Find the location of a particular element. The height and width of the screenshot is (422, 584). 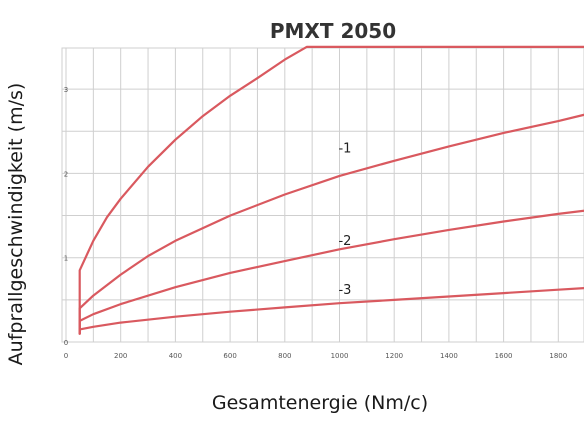

y-tick-label: 0 is located at coordinates (66, 343).